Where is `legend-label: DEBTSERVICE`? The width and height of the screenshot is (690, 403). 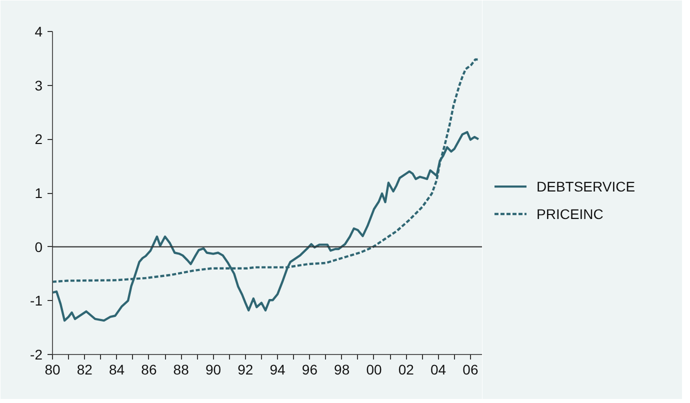 legend-label: DEBTSERVICE is located at coordinates (586, 186).